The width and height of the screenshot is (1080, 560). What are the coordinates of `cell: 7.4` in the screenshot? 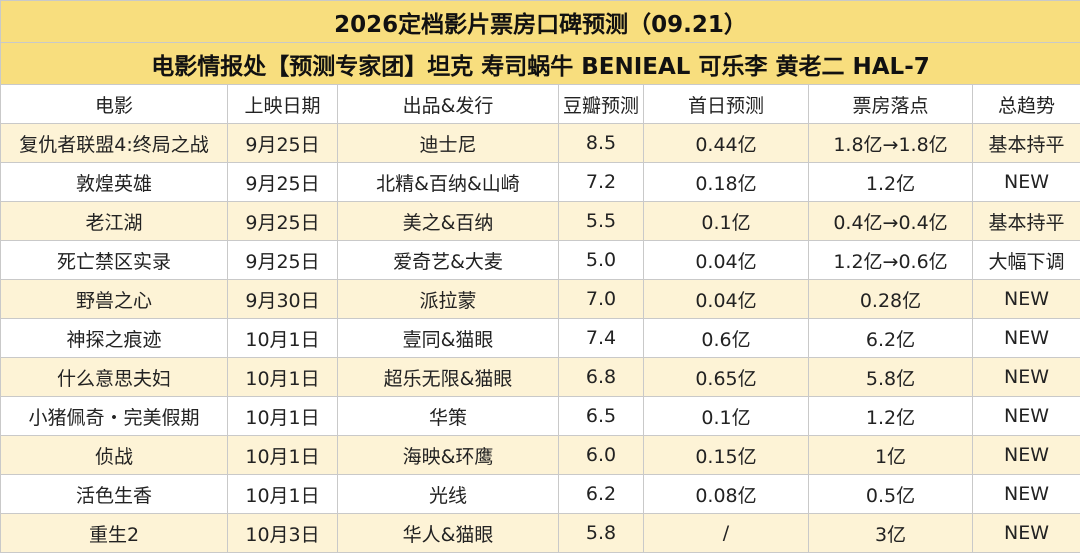 It's located at (601, 338).